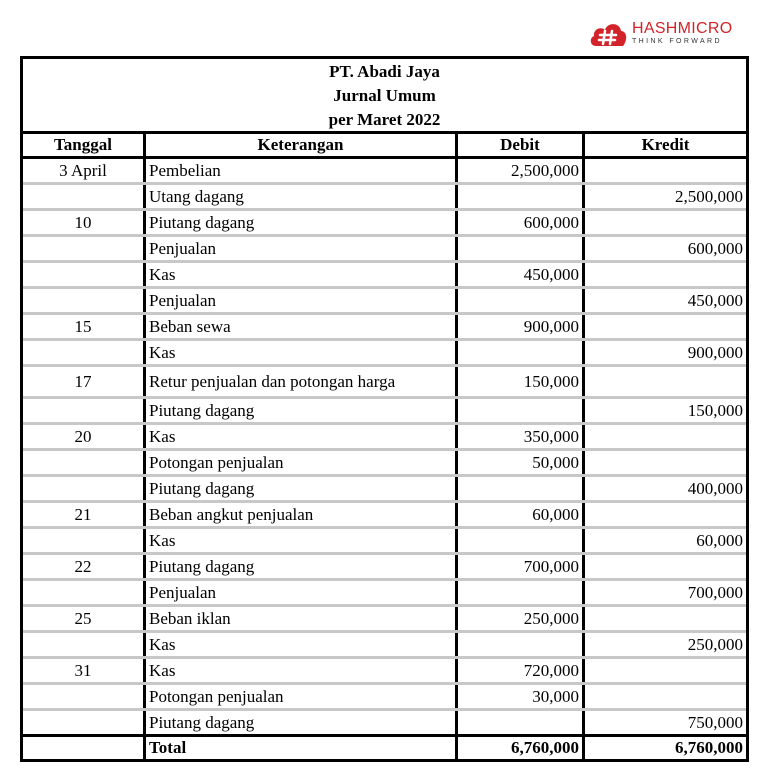 The width and height of the screenshot is (766, 781). What do you see at coordinates (301, 197) in the screenshot?
I see `row-description: Utang dagang` at bounding box center [301, 197].